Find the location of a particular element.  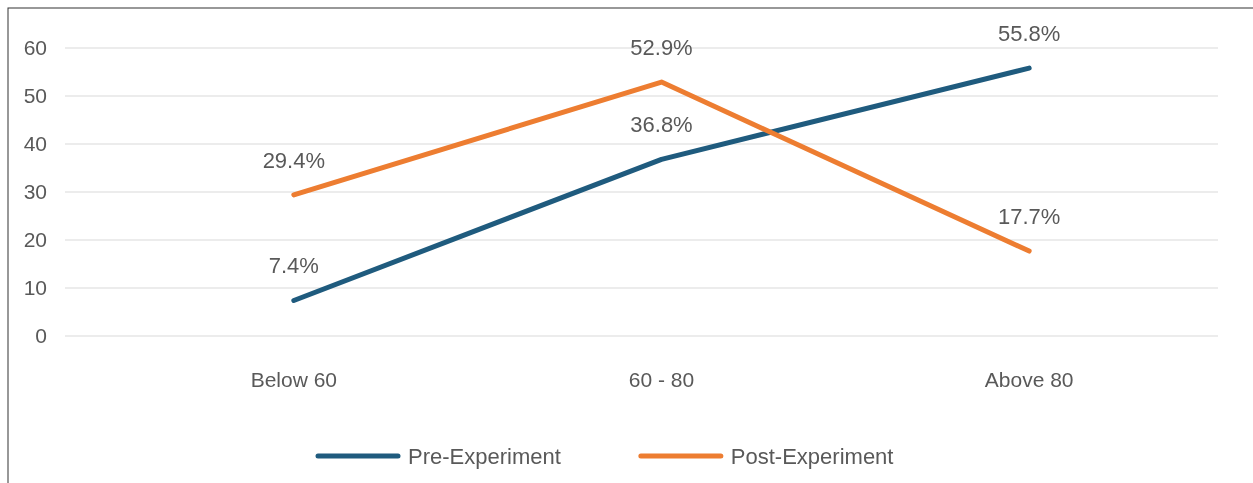

data-label: 29.4% is located at coordinates (294, 160).